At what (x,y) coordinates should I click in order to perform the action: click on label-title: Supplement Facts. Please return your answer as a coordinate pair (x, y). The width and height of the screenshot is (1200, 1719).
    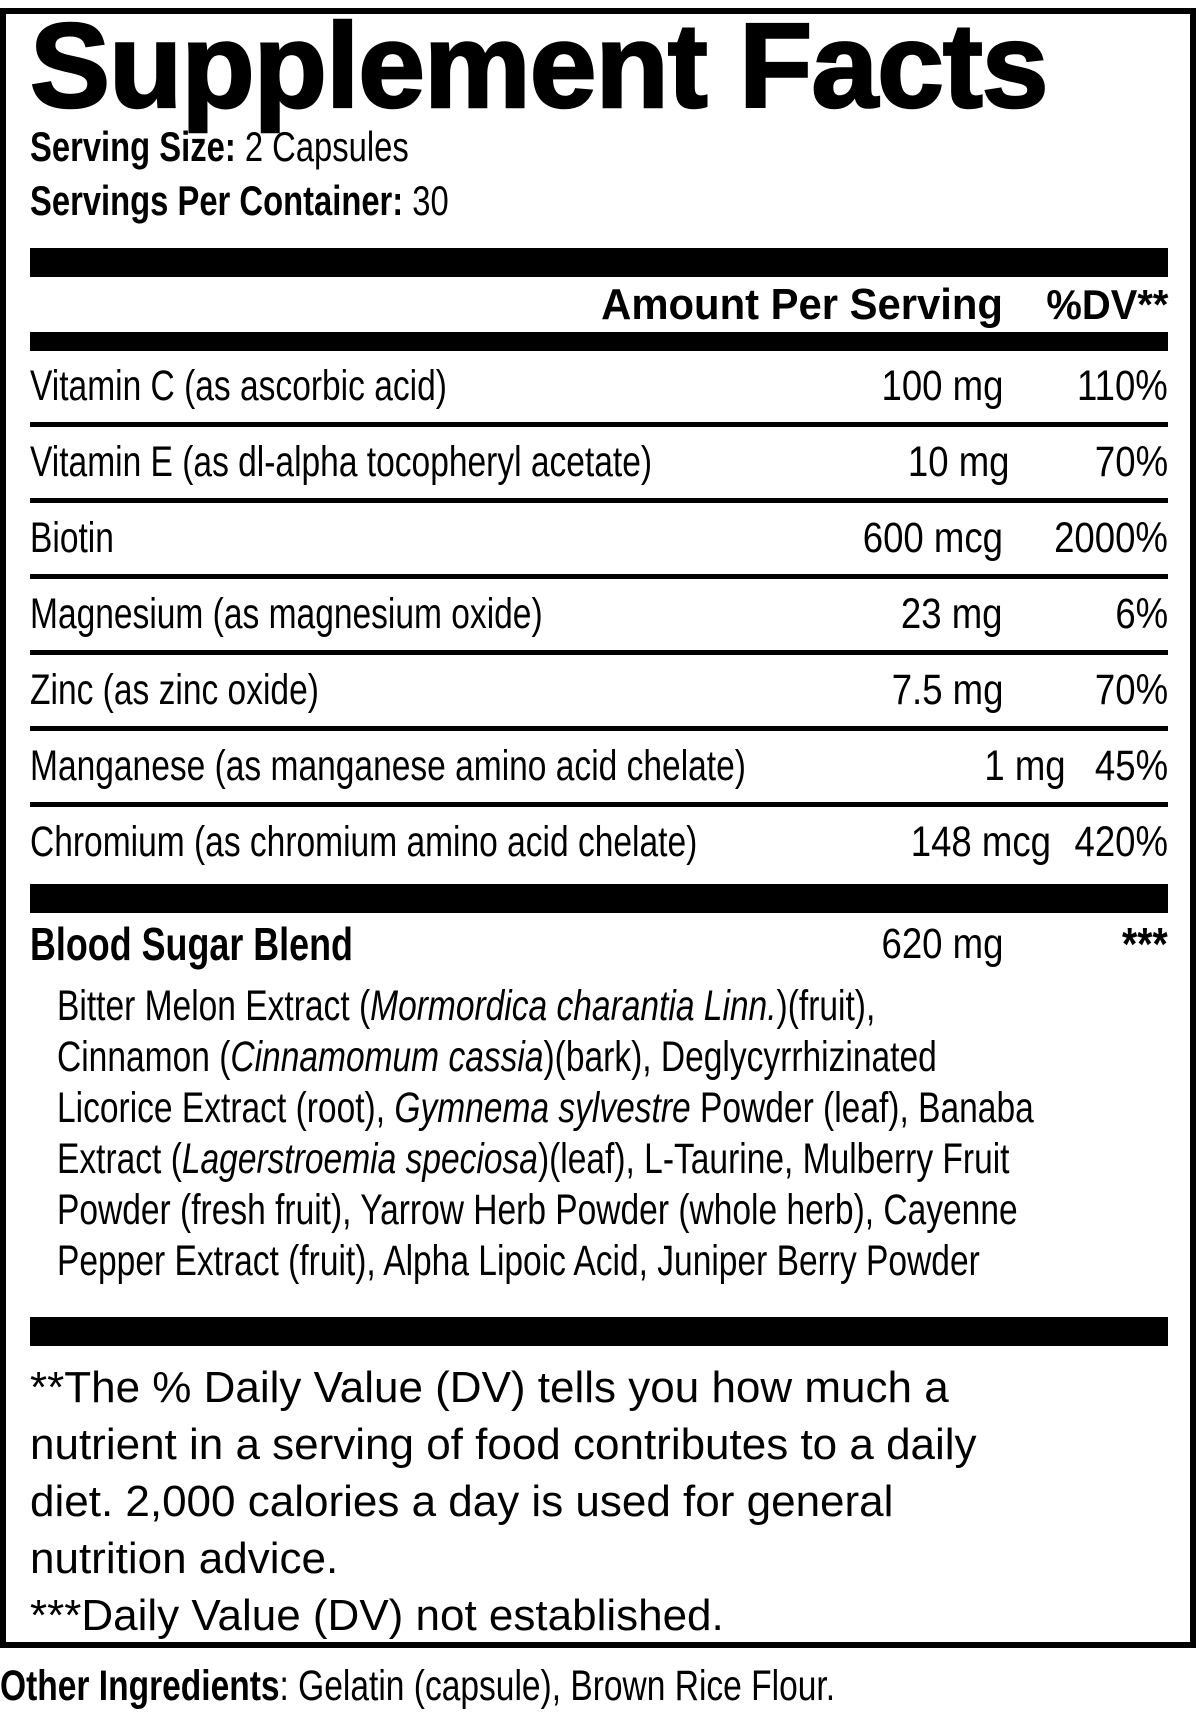
    Looking at the image, I should click on (539, 66).